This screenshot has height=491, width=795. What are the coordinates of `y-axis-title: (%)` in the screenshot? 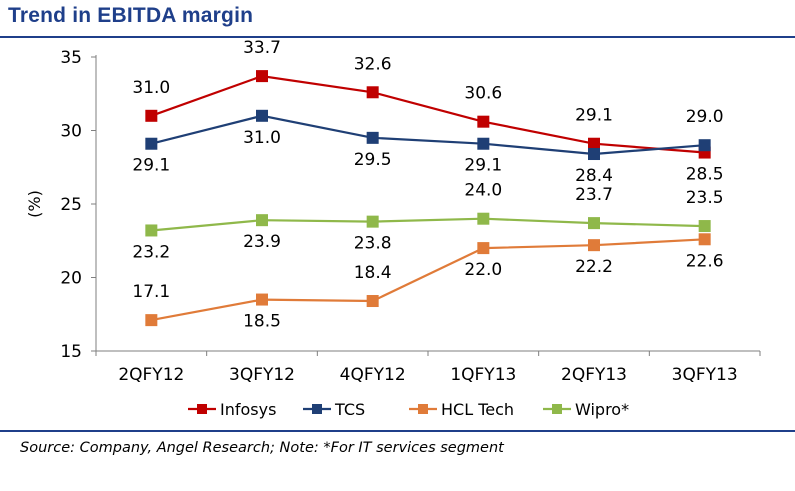 It's located at (34, 204).